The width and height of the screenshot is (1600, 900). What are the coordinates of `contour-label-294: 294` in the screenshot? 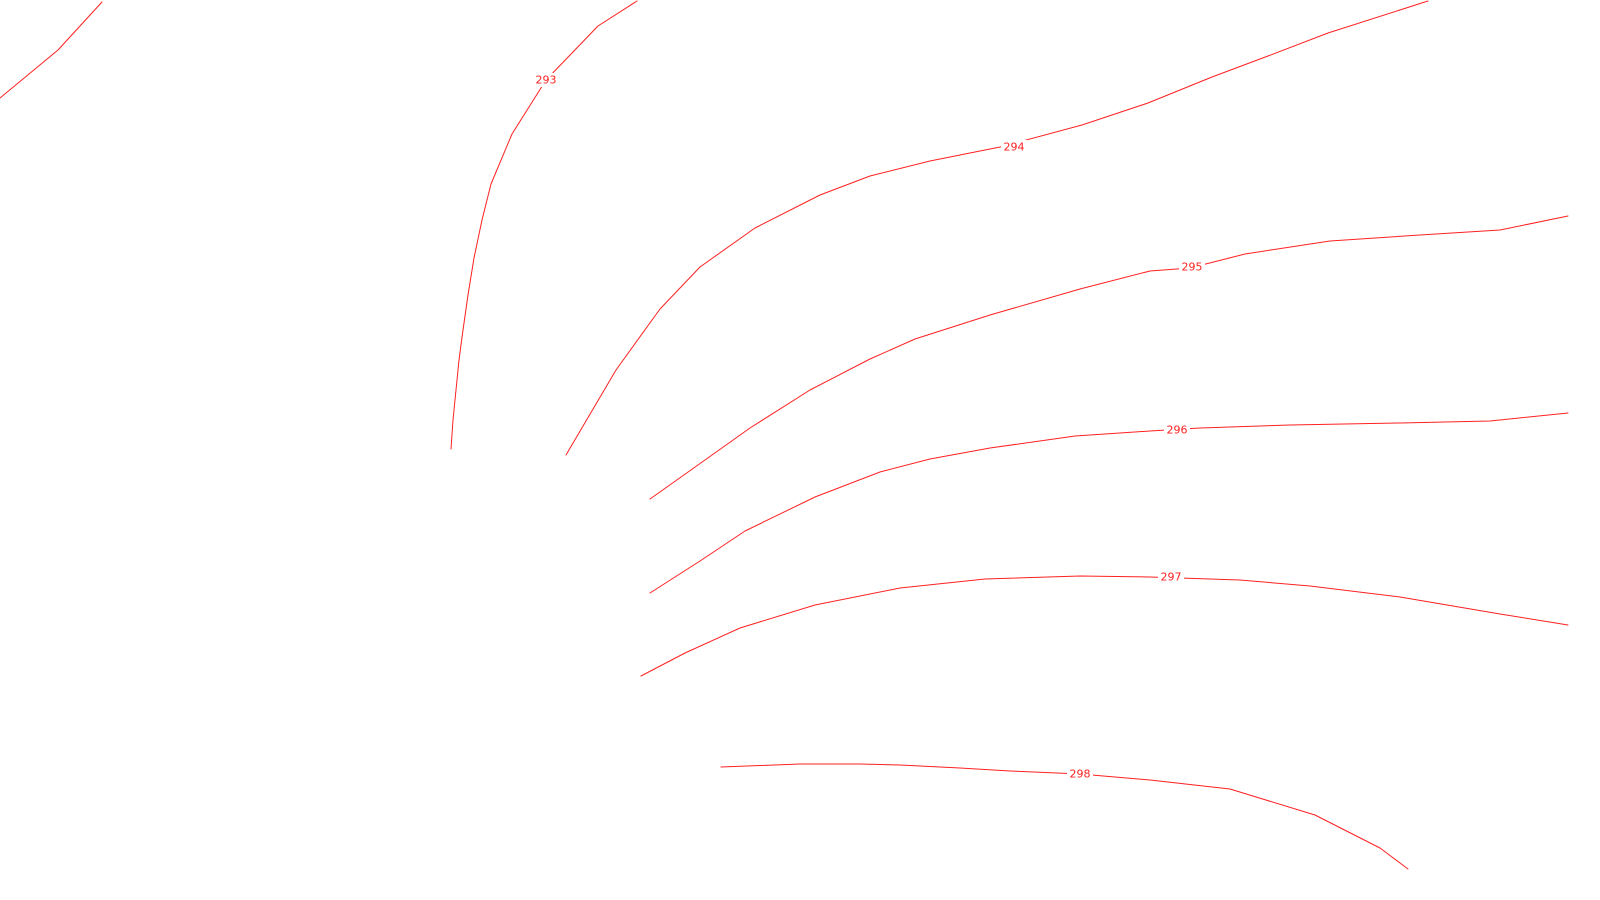 It's located at (1014, 147).